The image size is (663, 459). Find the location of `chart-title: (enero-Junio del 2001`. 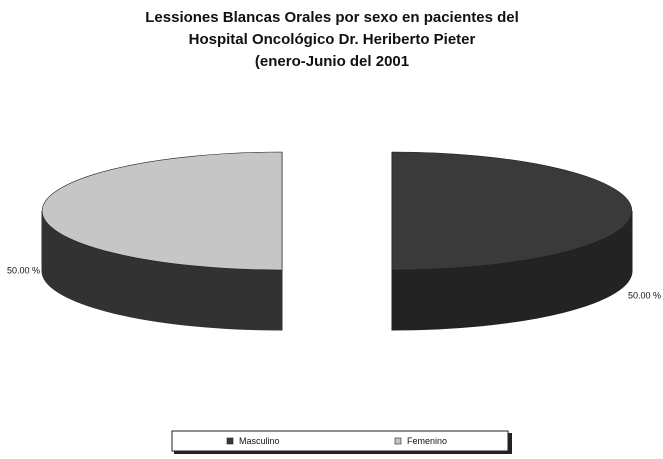

chart-title: (enero-Junio del 2001 is located at coordinates (332, 61).